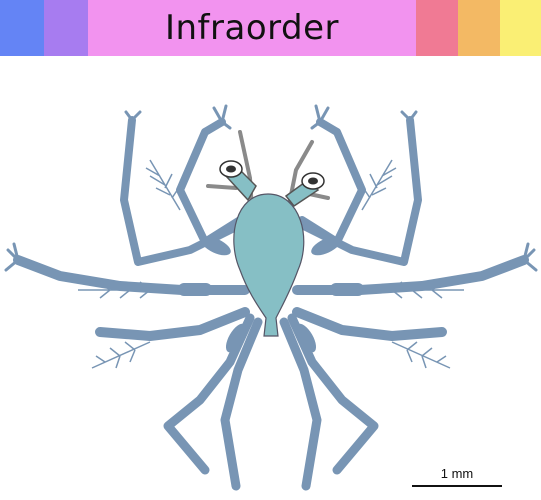  I want to click on page-title: Infraorder, so click(252, 28).